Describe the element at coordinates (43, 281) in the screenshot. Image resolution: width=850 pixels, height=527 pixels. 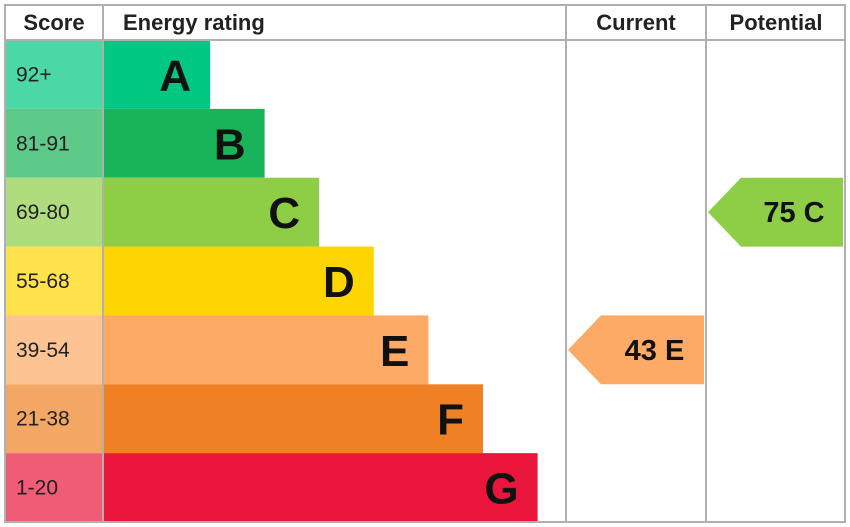
I see `score-range-d: 55-68` at that location.